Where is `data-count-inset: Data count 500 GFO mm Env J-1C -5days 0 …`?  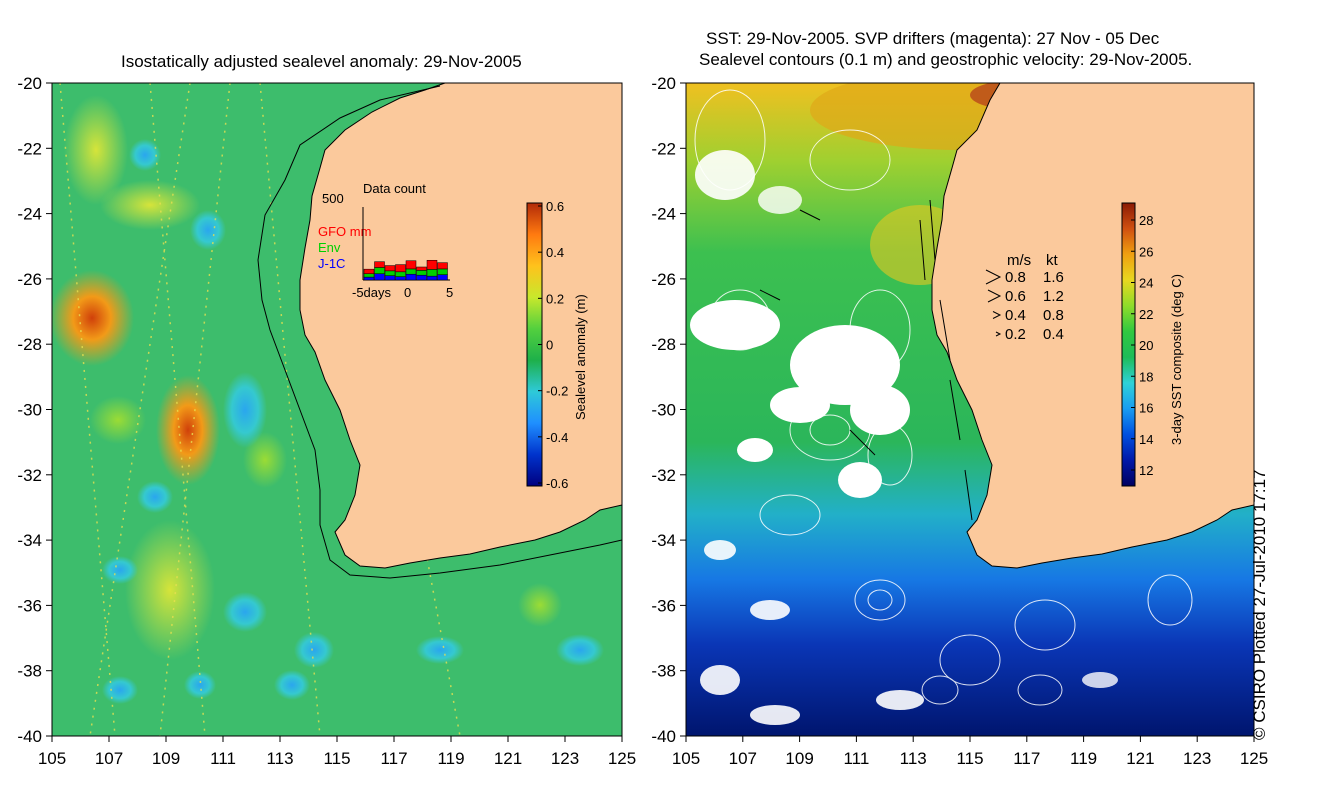 data-count-inset: Data count 500 GFO mm Env J-1C -5days 0 … is located at coordinates (385, 240).